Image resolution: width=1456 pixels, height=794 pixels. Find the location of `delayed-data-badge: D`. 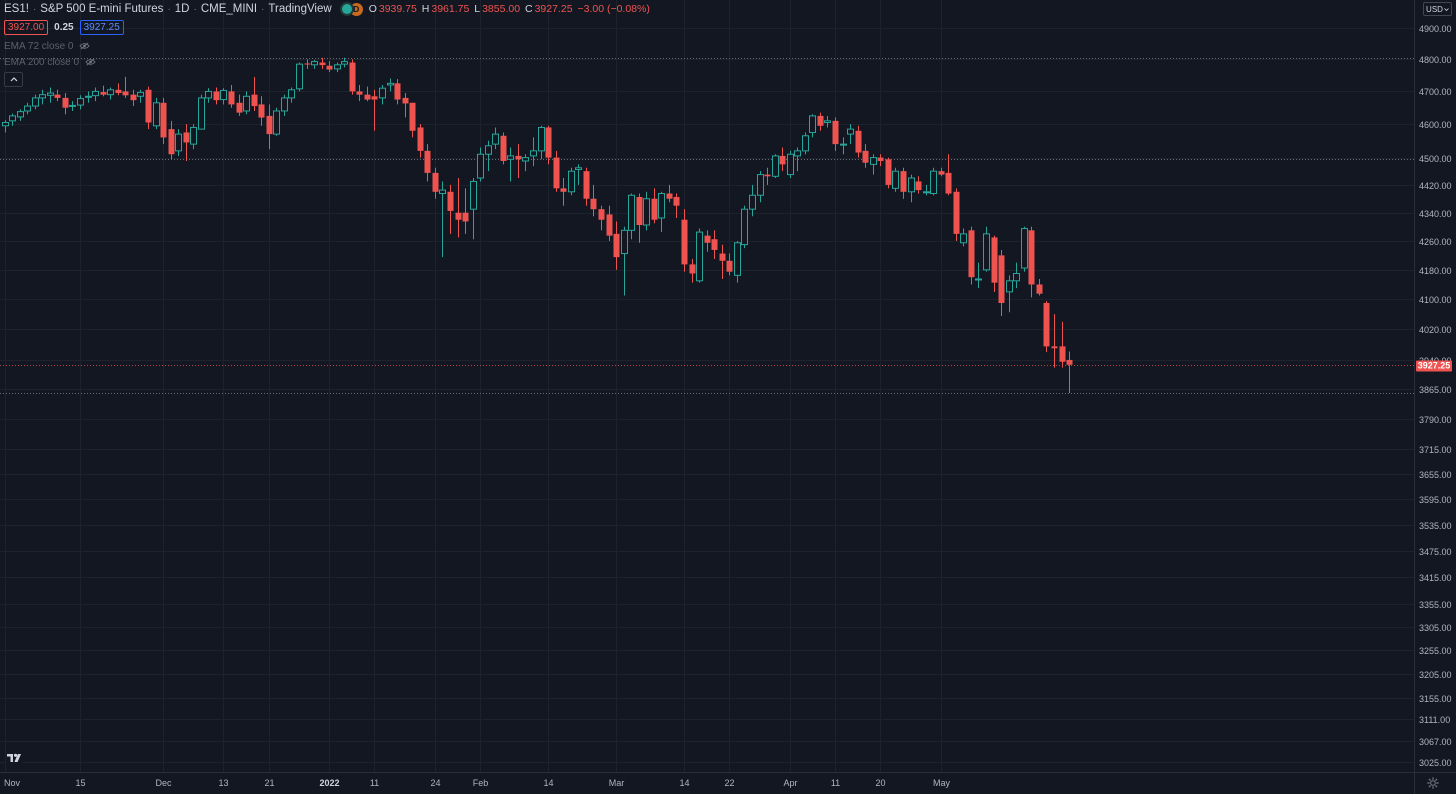

delayed-data-badge: D is located at coordinates (356, 9).